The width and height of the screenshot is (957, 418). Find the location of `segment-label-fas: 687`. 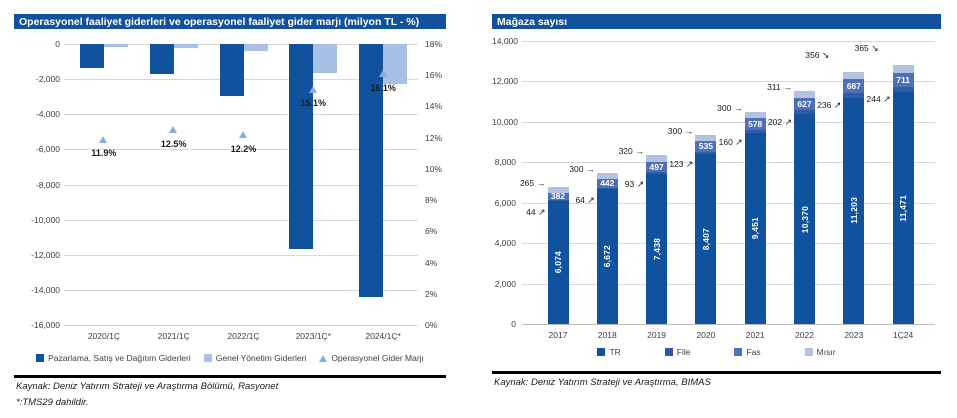

segment-label-fas: 687 is located at coordinates (853, 85).